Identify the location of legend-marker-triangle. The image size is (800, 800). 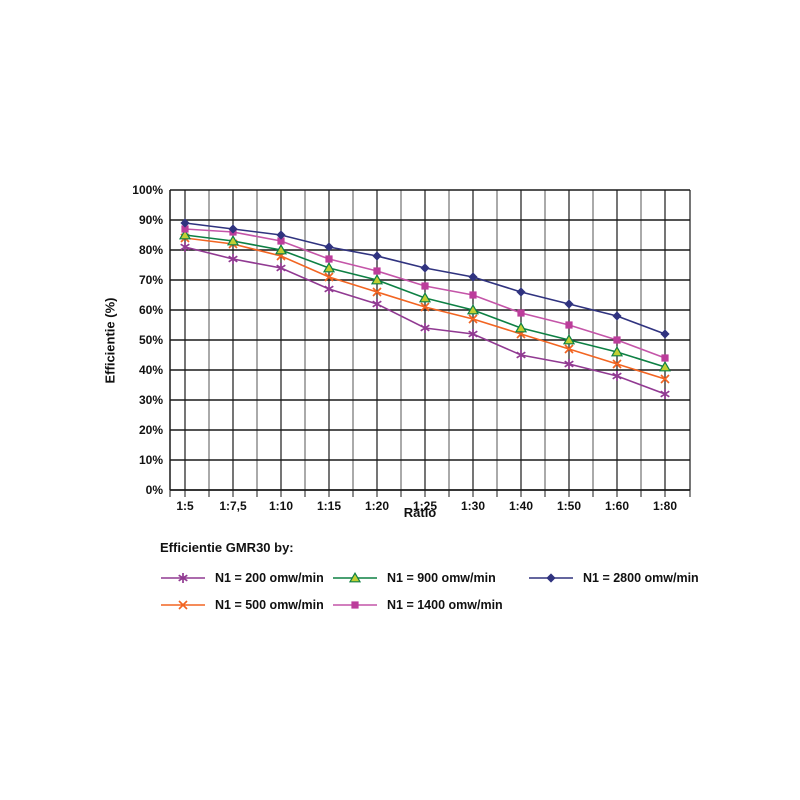
(355, 577).